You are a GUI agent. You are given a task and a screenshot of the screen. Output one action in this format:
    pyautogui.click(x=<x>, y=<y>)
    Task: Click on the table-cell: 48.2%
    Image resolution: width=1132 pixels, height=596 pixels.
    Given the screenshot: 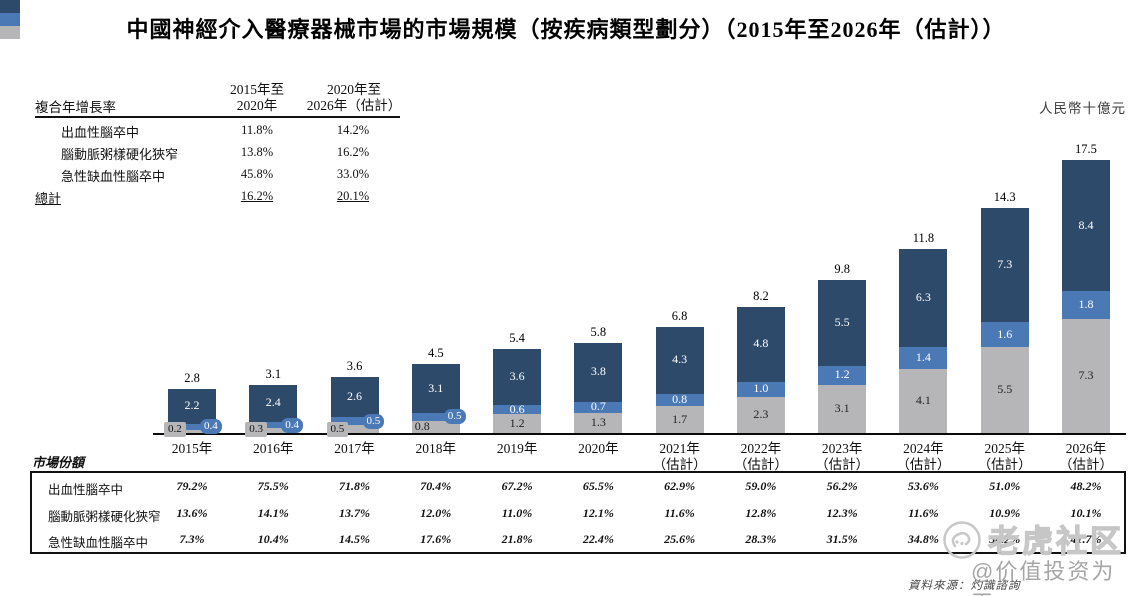 What is the action you would take?
    pyautogui.click(x=1086, y=486)
    